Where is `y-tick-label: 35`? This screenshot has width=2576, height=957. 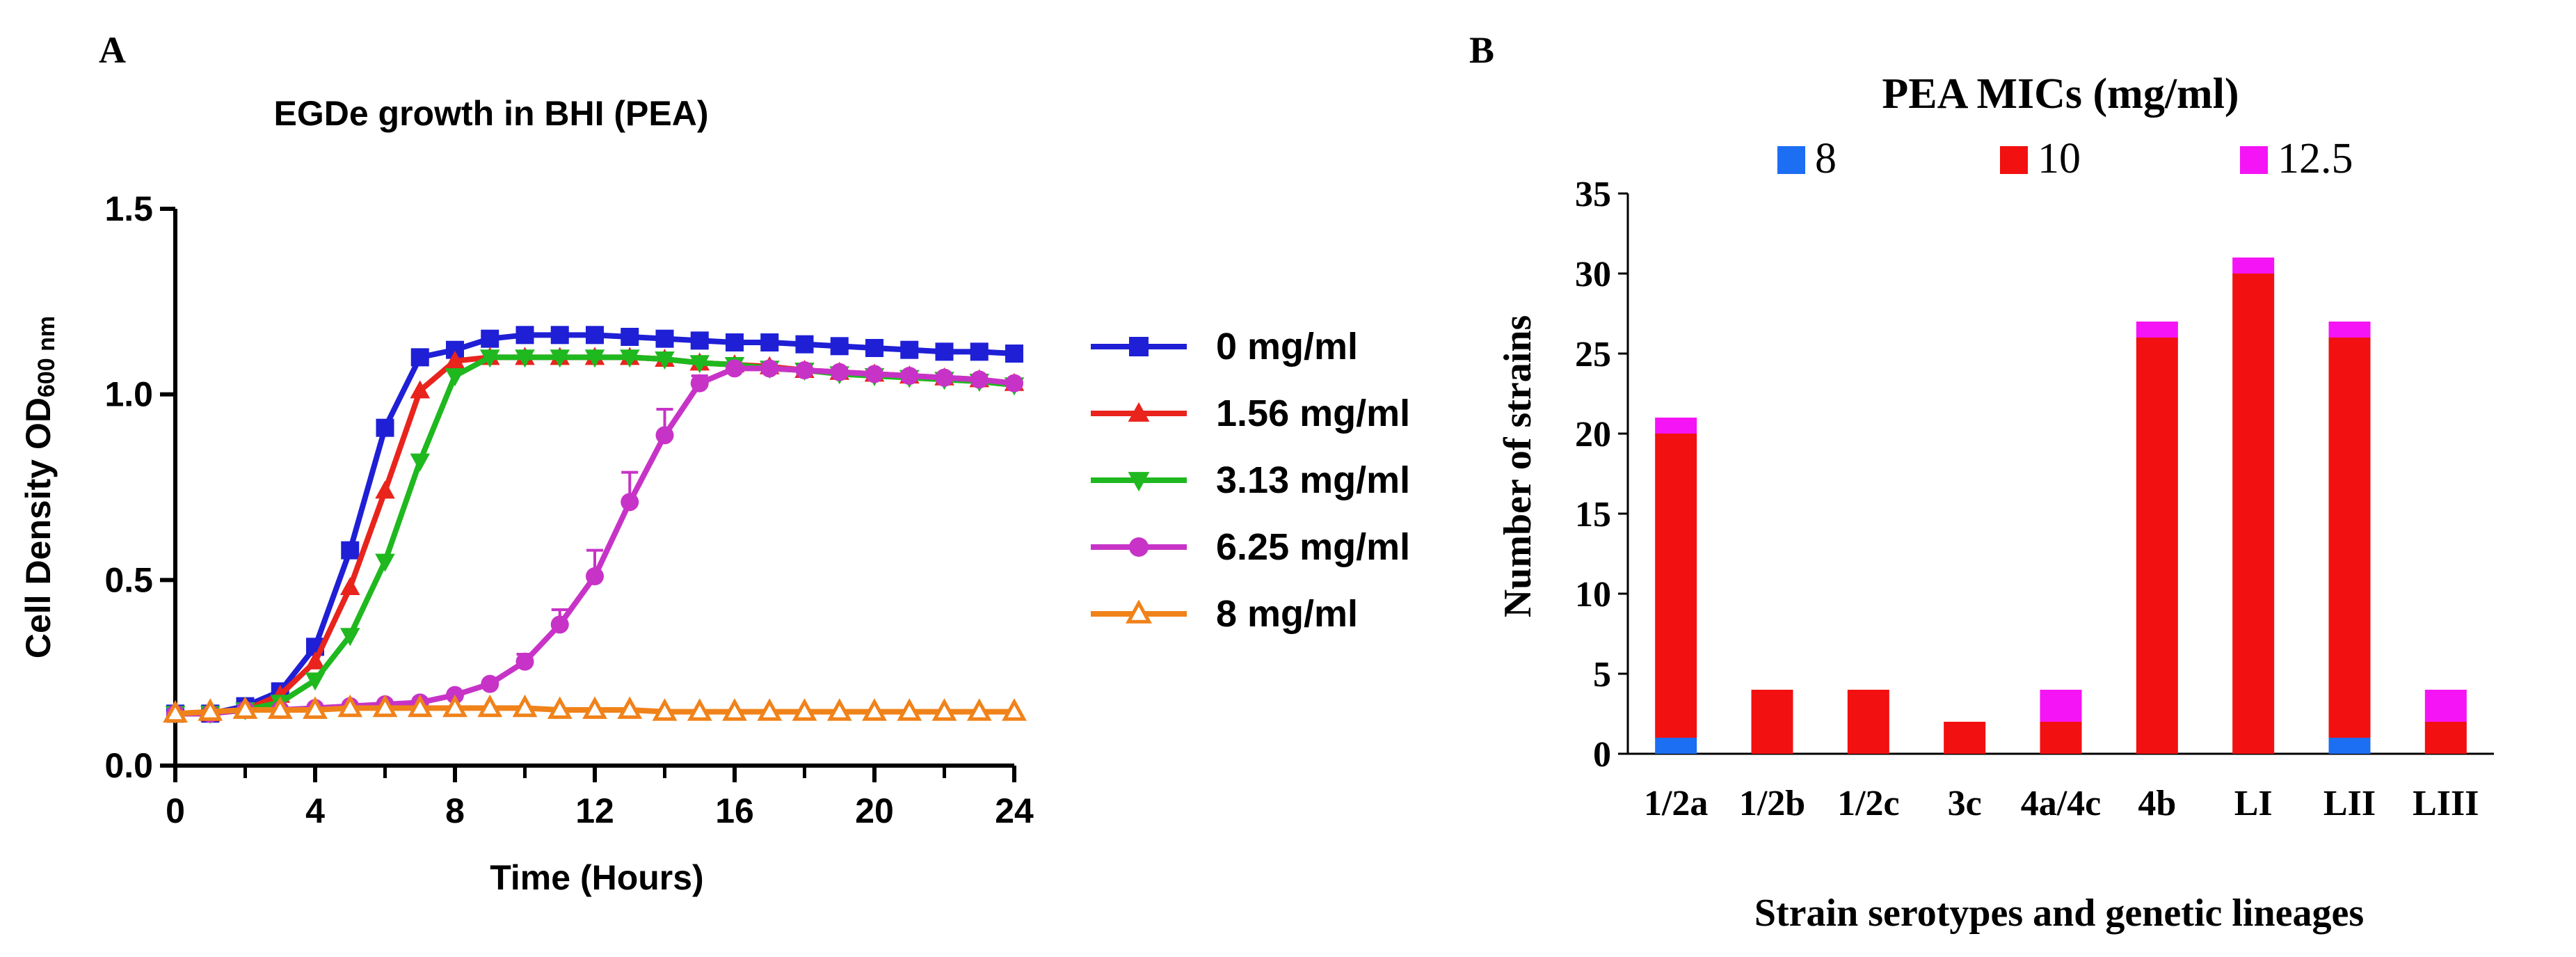 y-tick-label: 35 is located at coordinates (1593, 194).